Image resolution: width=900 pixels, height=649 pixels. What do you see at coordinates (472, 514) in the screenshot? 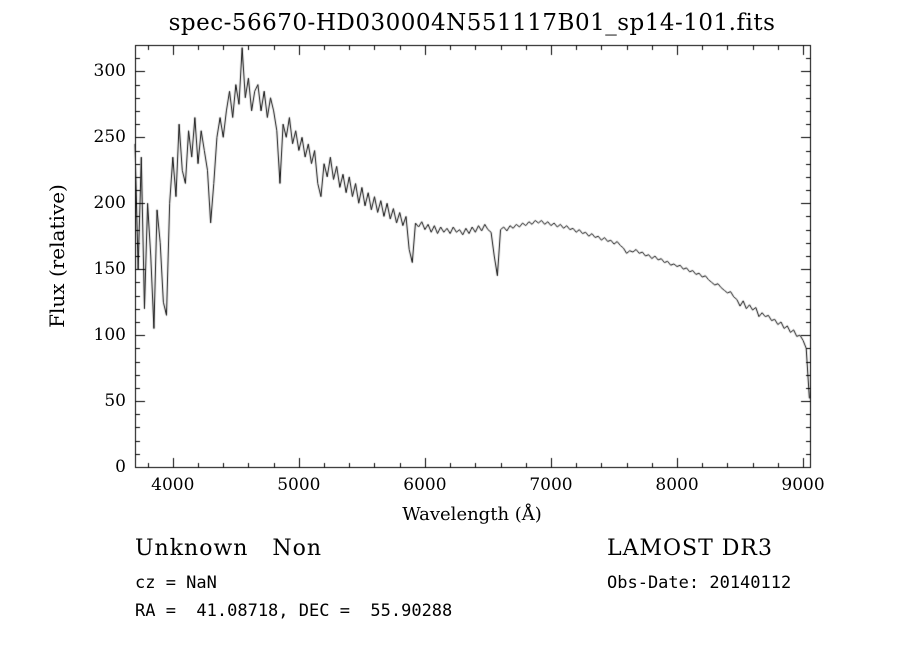
I see `x-axis-label: Wavelength (Å)` at bounding box center [472, 514].